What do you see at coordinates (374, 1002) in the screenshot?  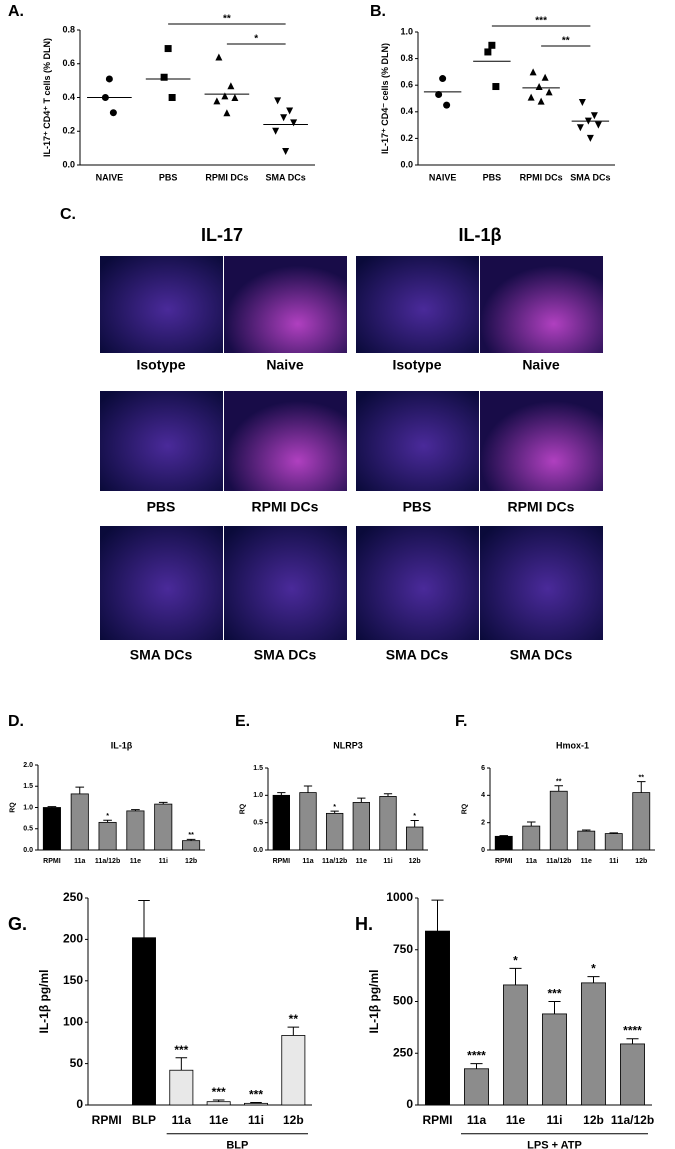 I see `y-axis-label: IL-1β pg/ml` at bounding box center [374, 1002].